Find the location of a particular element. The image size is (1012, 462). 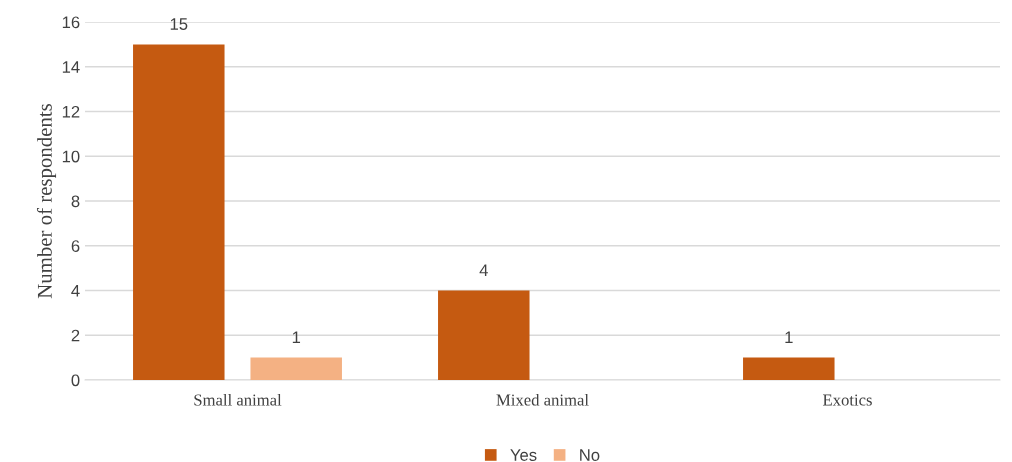

data-label: 15 is located at coordinates (179, 24).